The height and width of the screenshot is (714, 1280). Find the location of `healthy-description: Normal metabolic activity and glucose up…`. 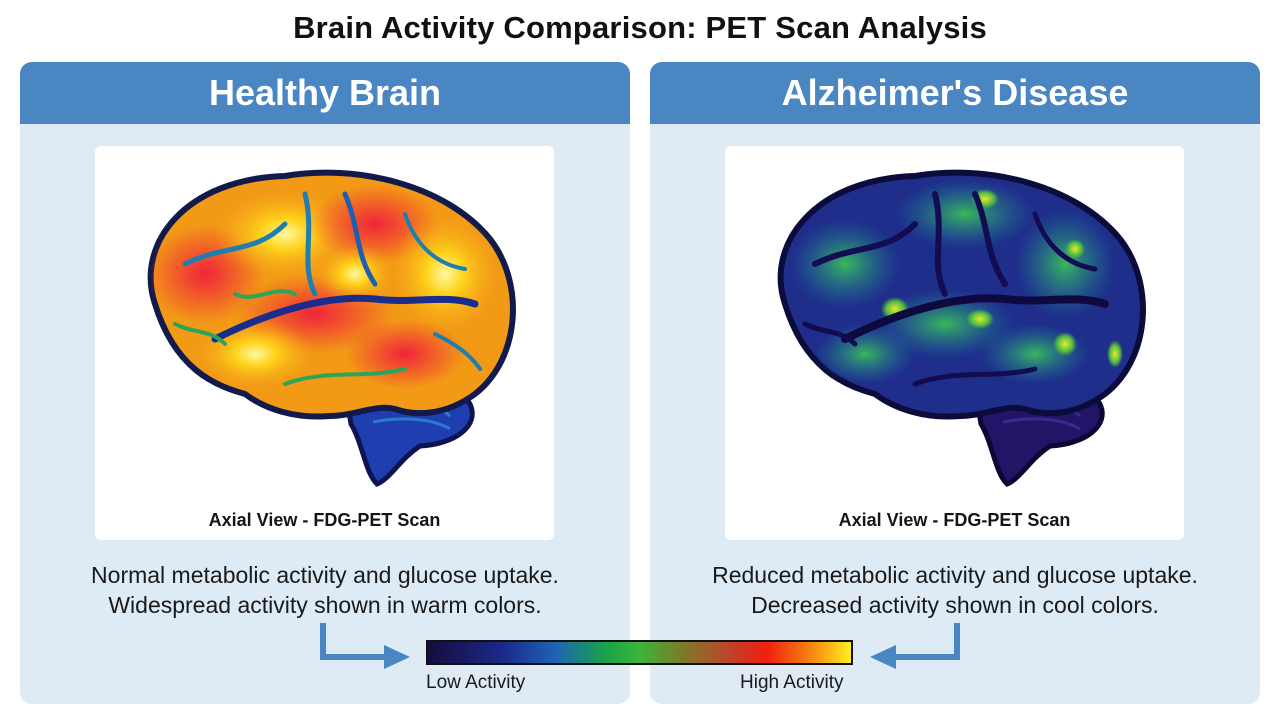

healthy-description: Normal metabolic activity and glucose up… is located at coordinates (325, 590).